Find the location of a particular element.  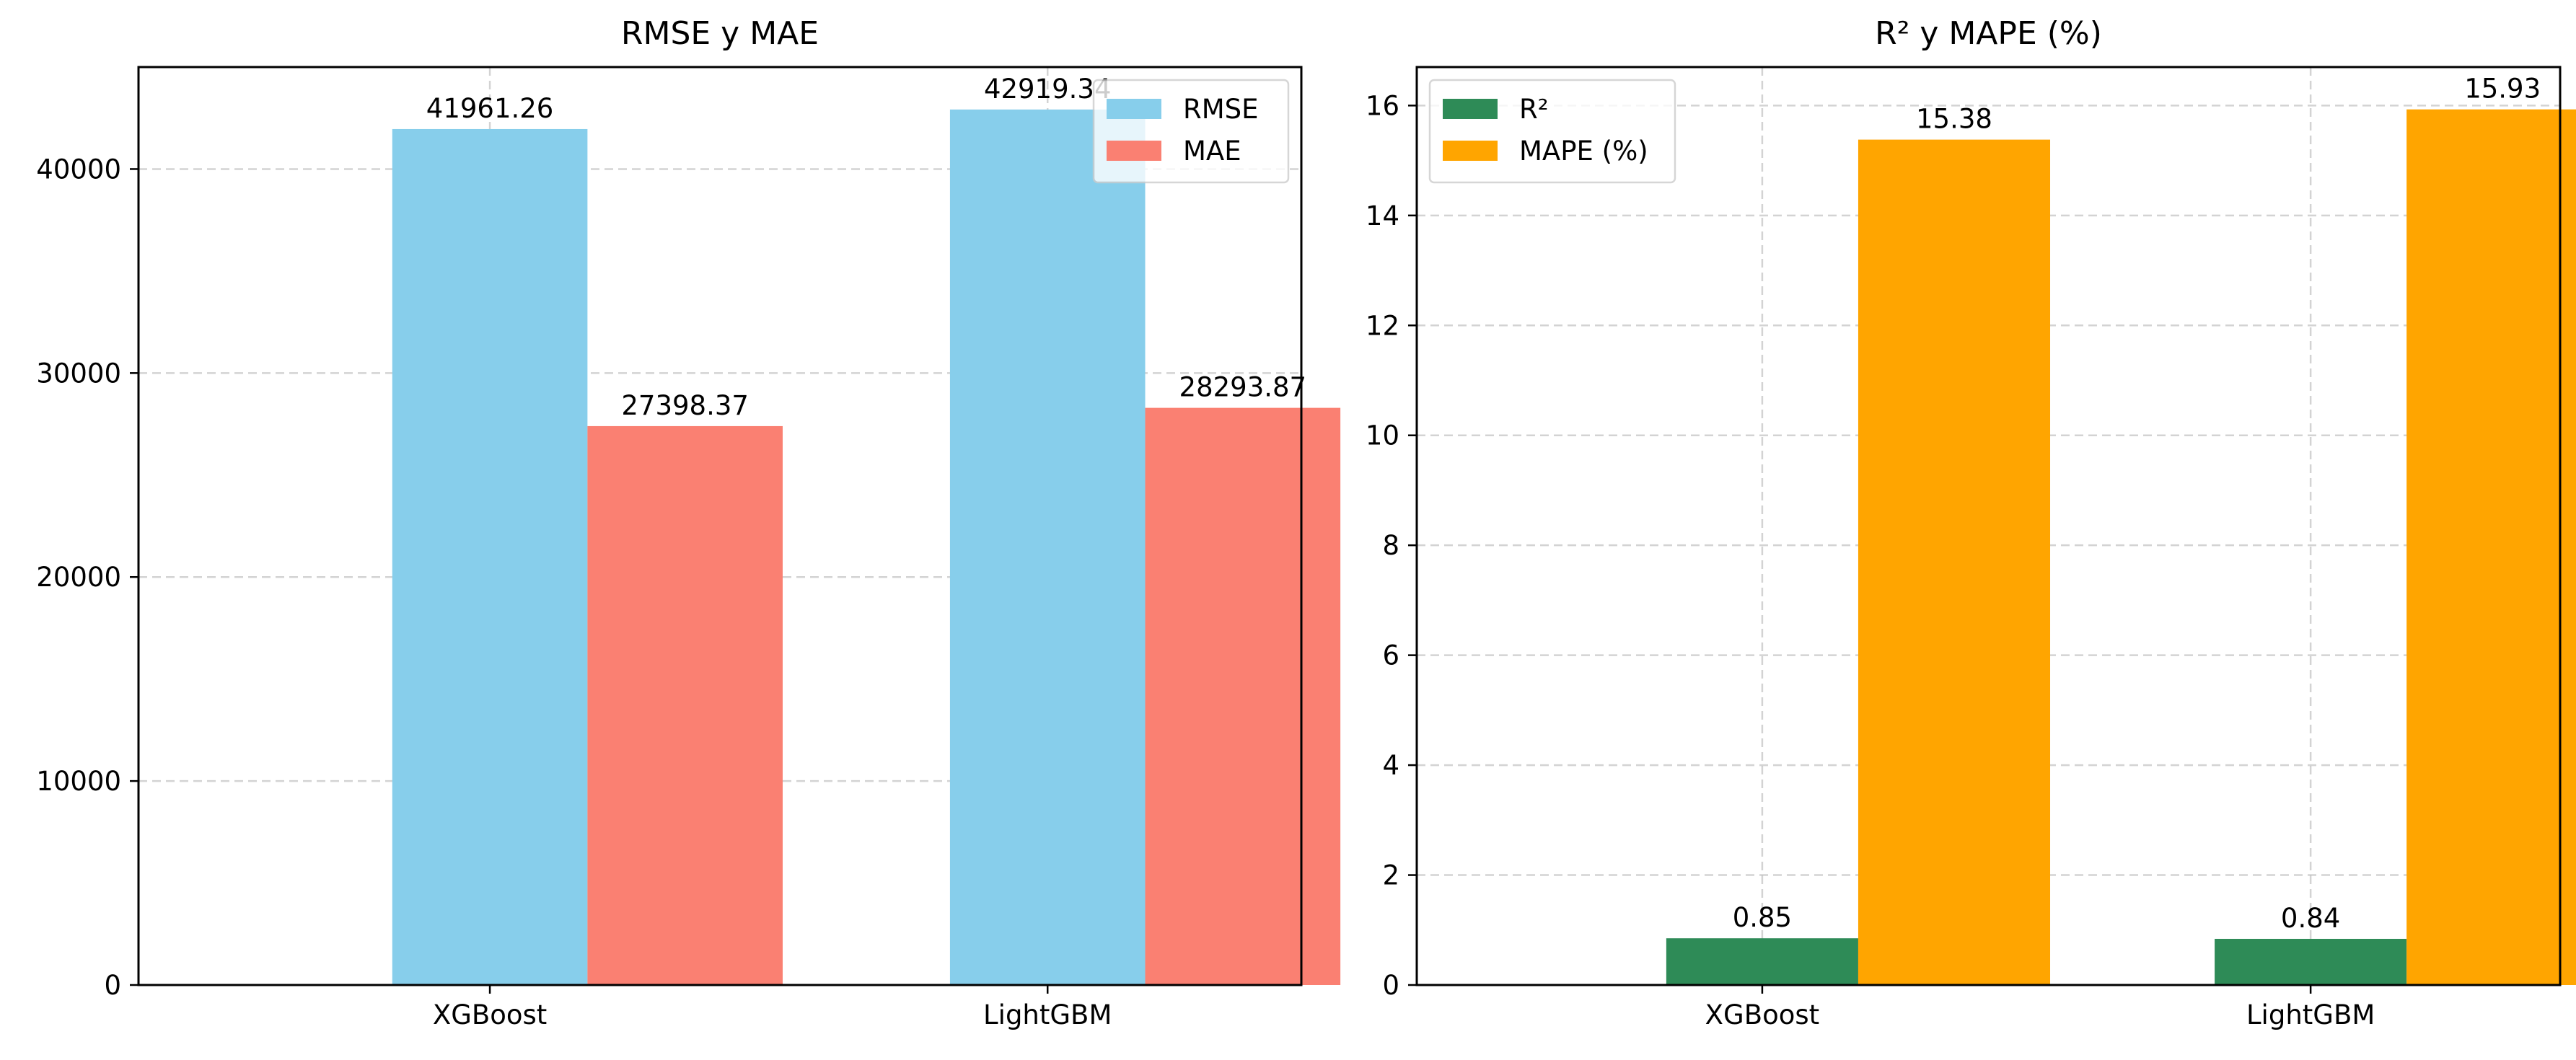

chart-title: RMSE y MAE is located at coordinates (720, 33).